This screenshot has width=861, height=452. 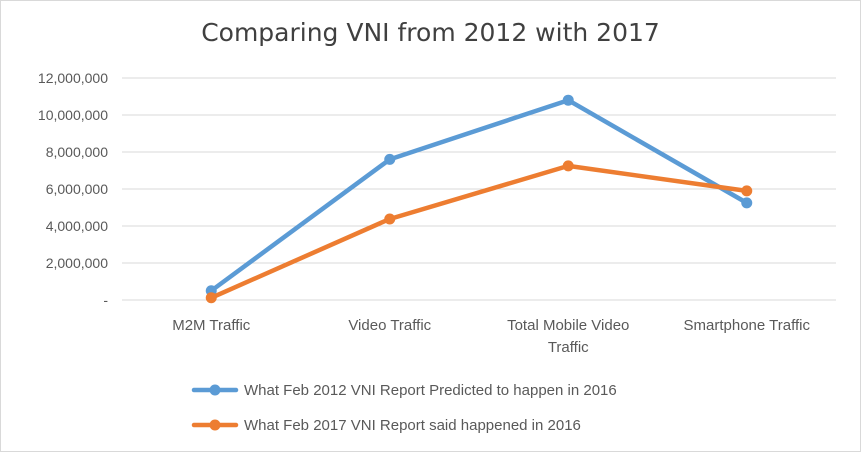 I want to click on x-tick-label: Total Mobile Video Traffic, so click(x=568, y=336).